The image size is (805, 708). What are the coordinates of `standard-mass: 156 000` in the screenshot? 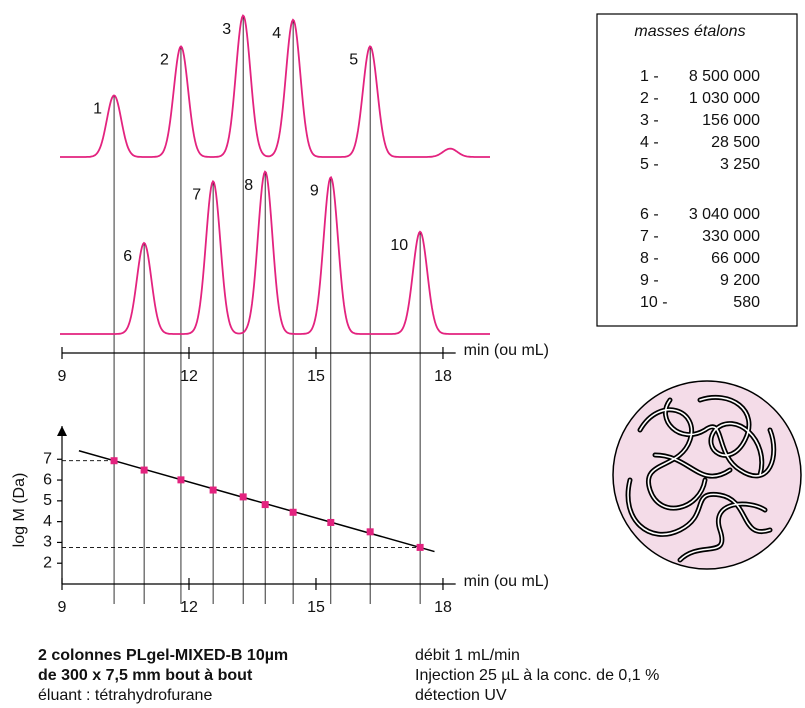 It's located at (731, 120).